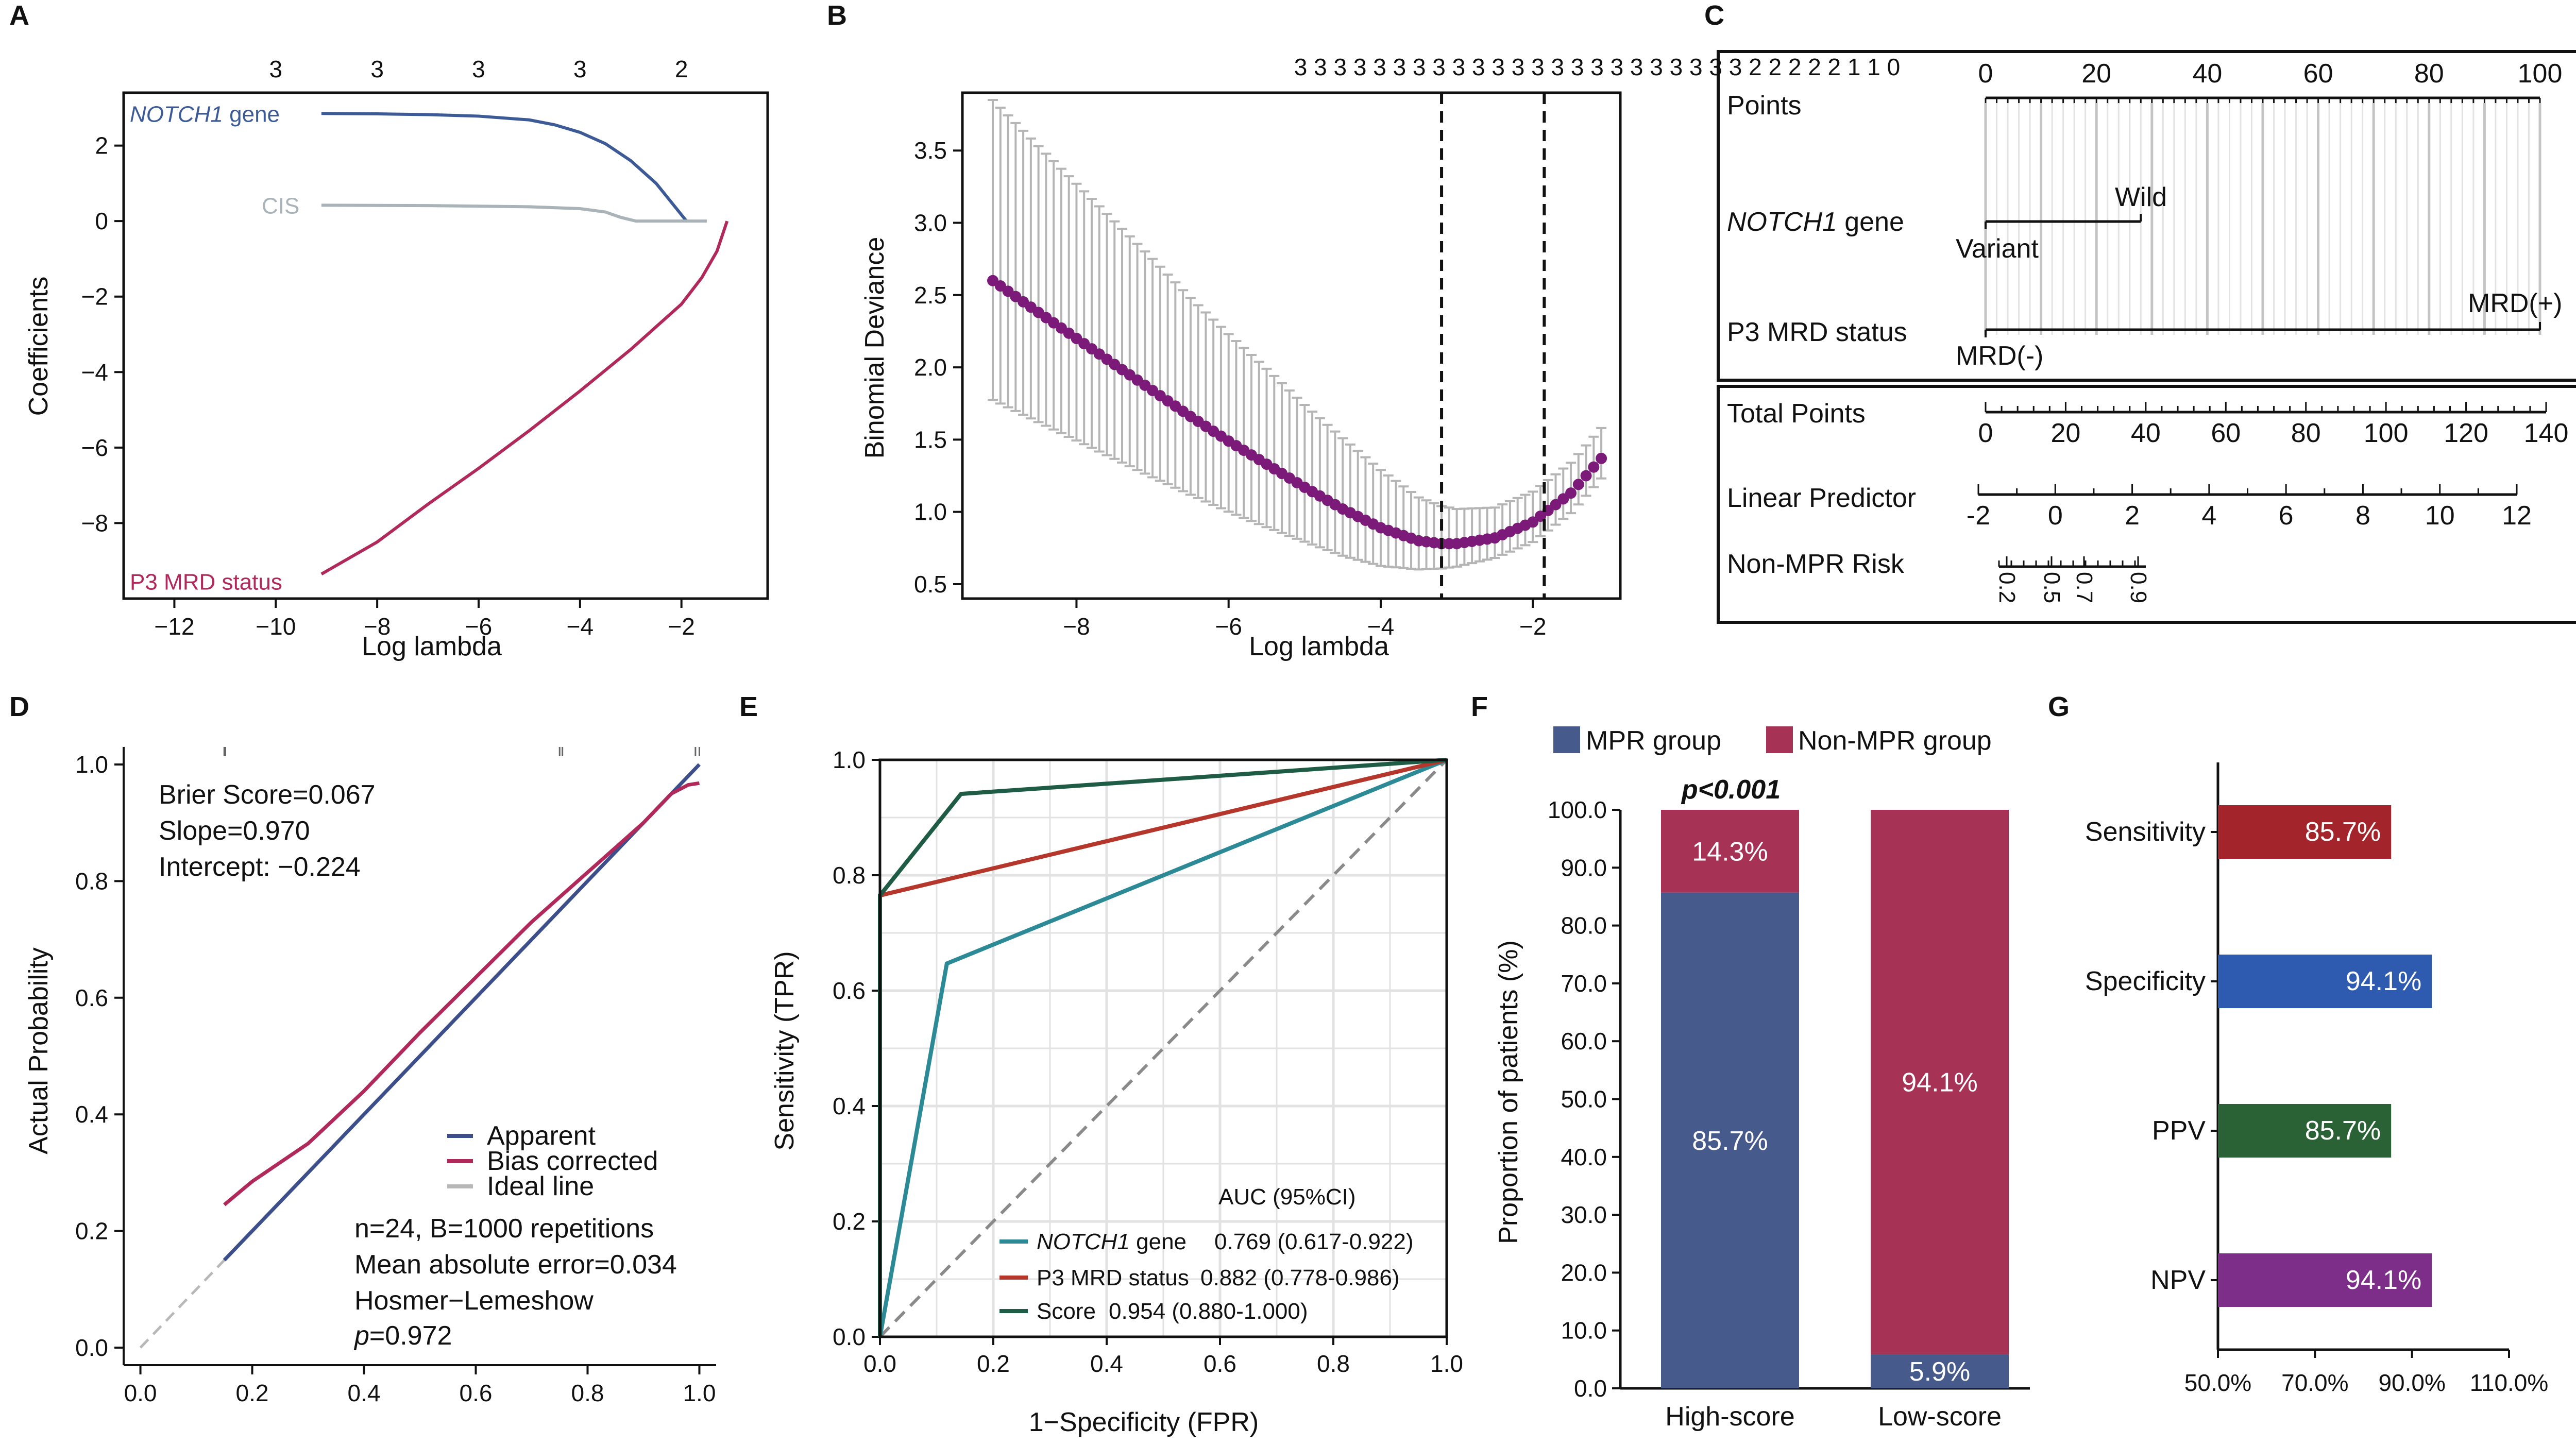 The width and height of the screenshot is (2576, 1445). What do you see at coordinates (2145, 832) in the screenshot?
I see `category-label: Sensitivity` at bounding box center [2145, 832].